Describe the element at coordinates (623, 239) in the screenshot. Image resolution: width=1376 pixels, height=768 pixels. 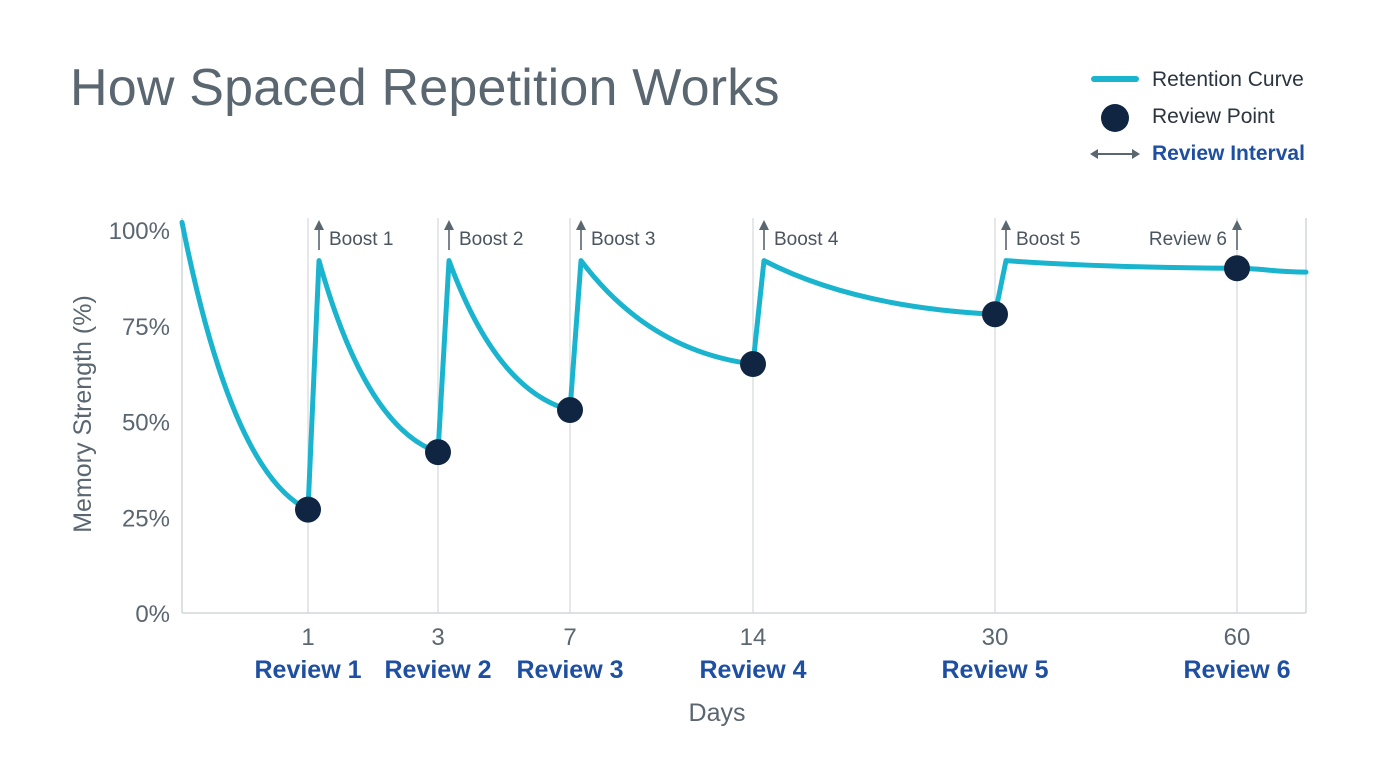
I see `boost-label: Boost 3` at that location.